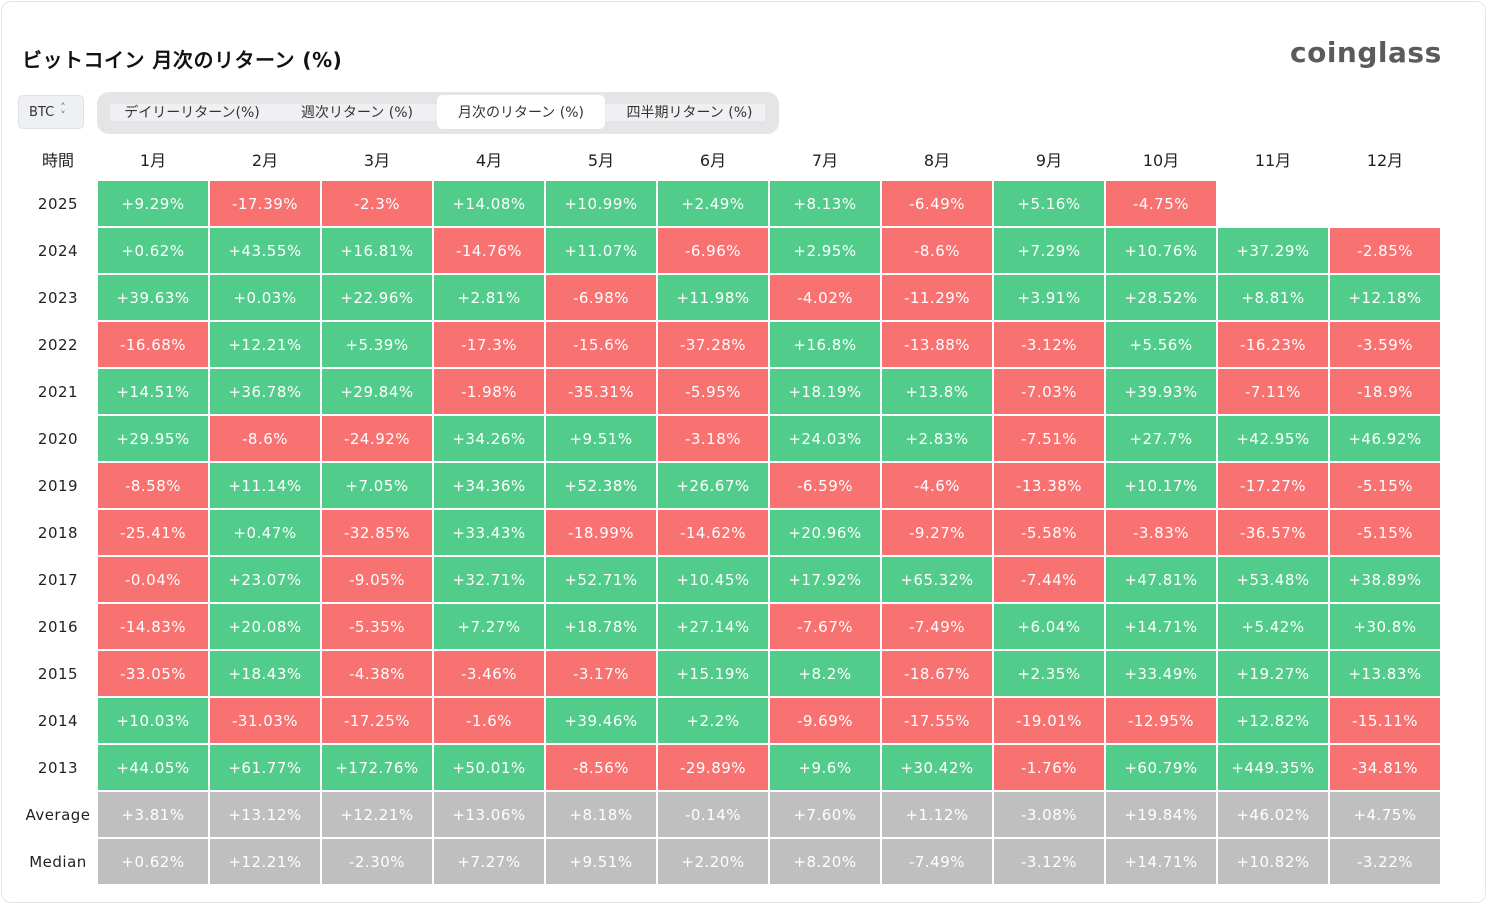 The image size is (1489, 906). I want to click on return-cell: -6.59%, so click(825, 485).